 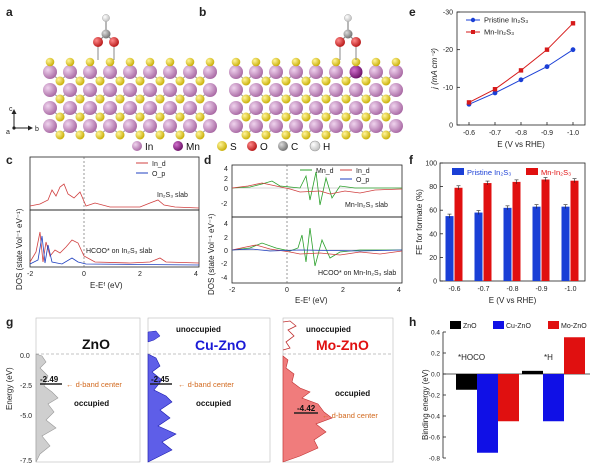 I want to click on in-d-curve-top, so click(x=114, y=196).